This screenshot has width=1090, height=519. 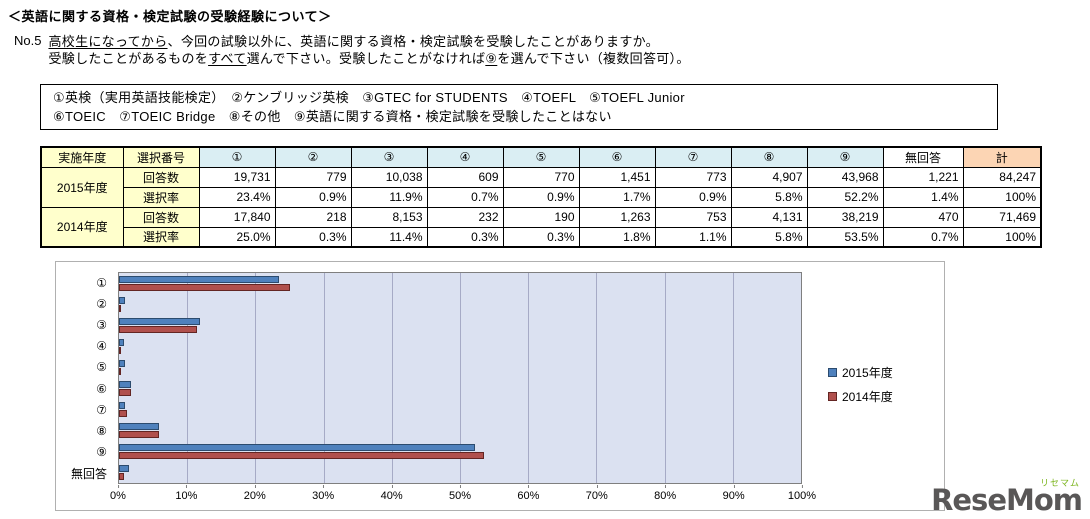 What do you see at coordinates (597, 493) in the screenshot?
I see `x-tick-label: 70%` at bounding box center [597, 493].